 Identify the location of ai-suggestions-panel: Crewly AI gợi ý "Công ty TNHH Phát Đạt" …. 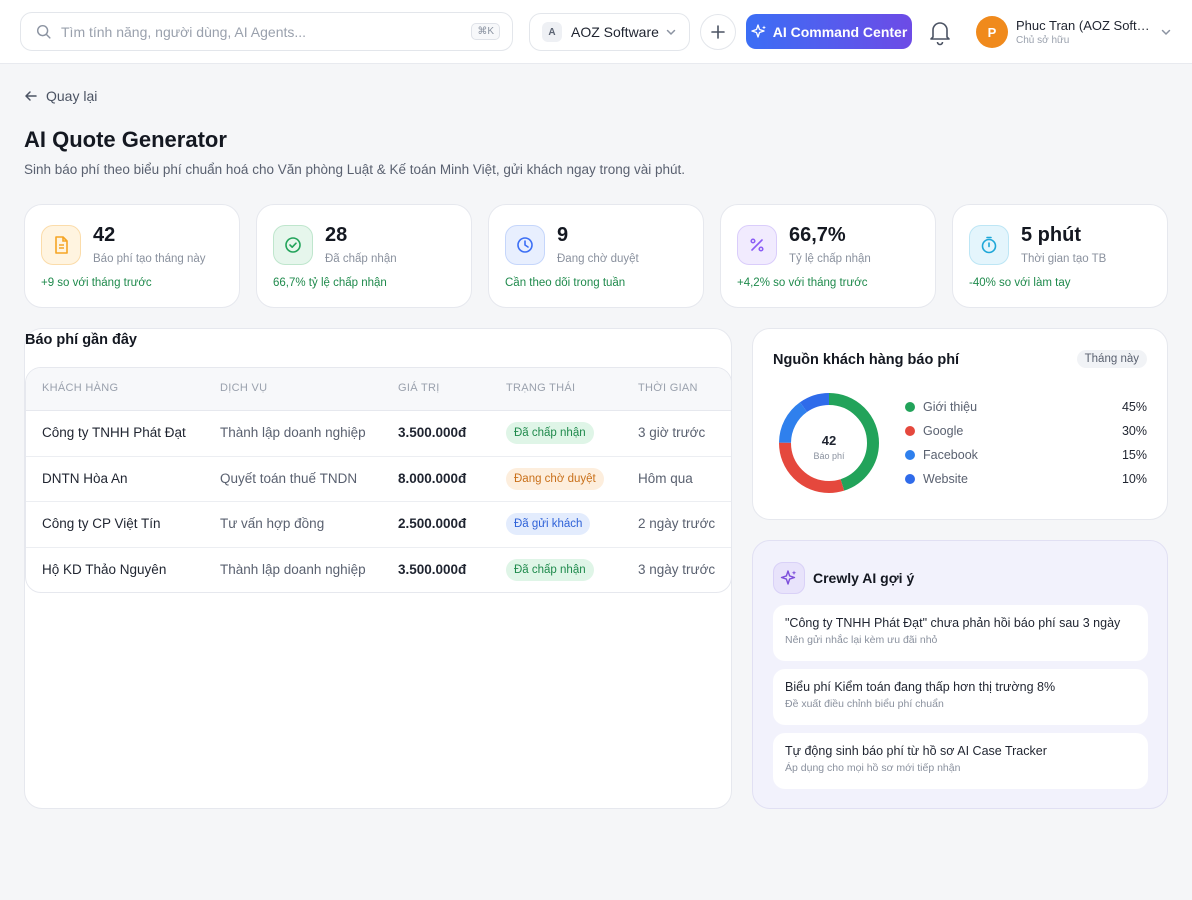
(960, 674).